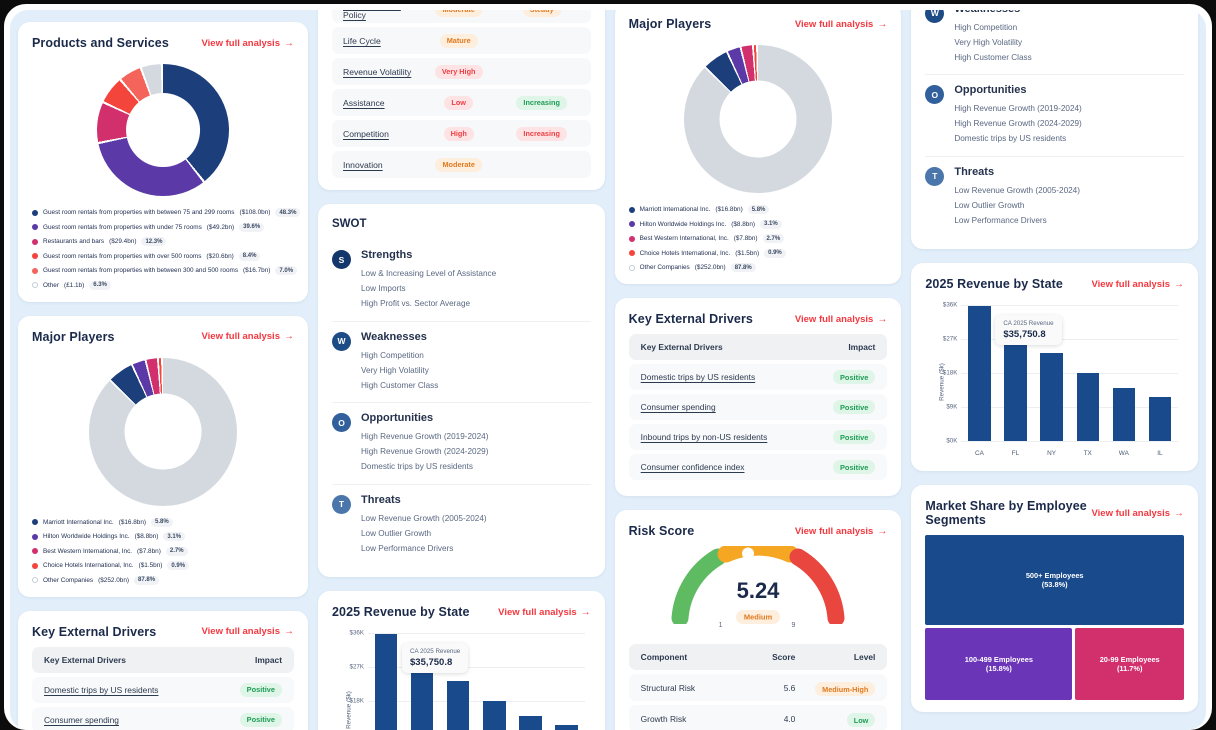 The image size is (1216, 730). Describe the element at coordinates (537, 612) in the screenshot. I see `view-link-label: View full analysis` at that location.